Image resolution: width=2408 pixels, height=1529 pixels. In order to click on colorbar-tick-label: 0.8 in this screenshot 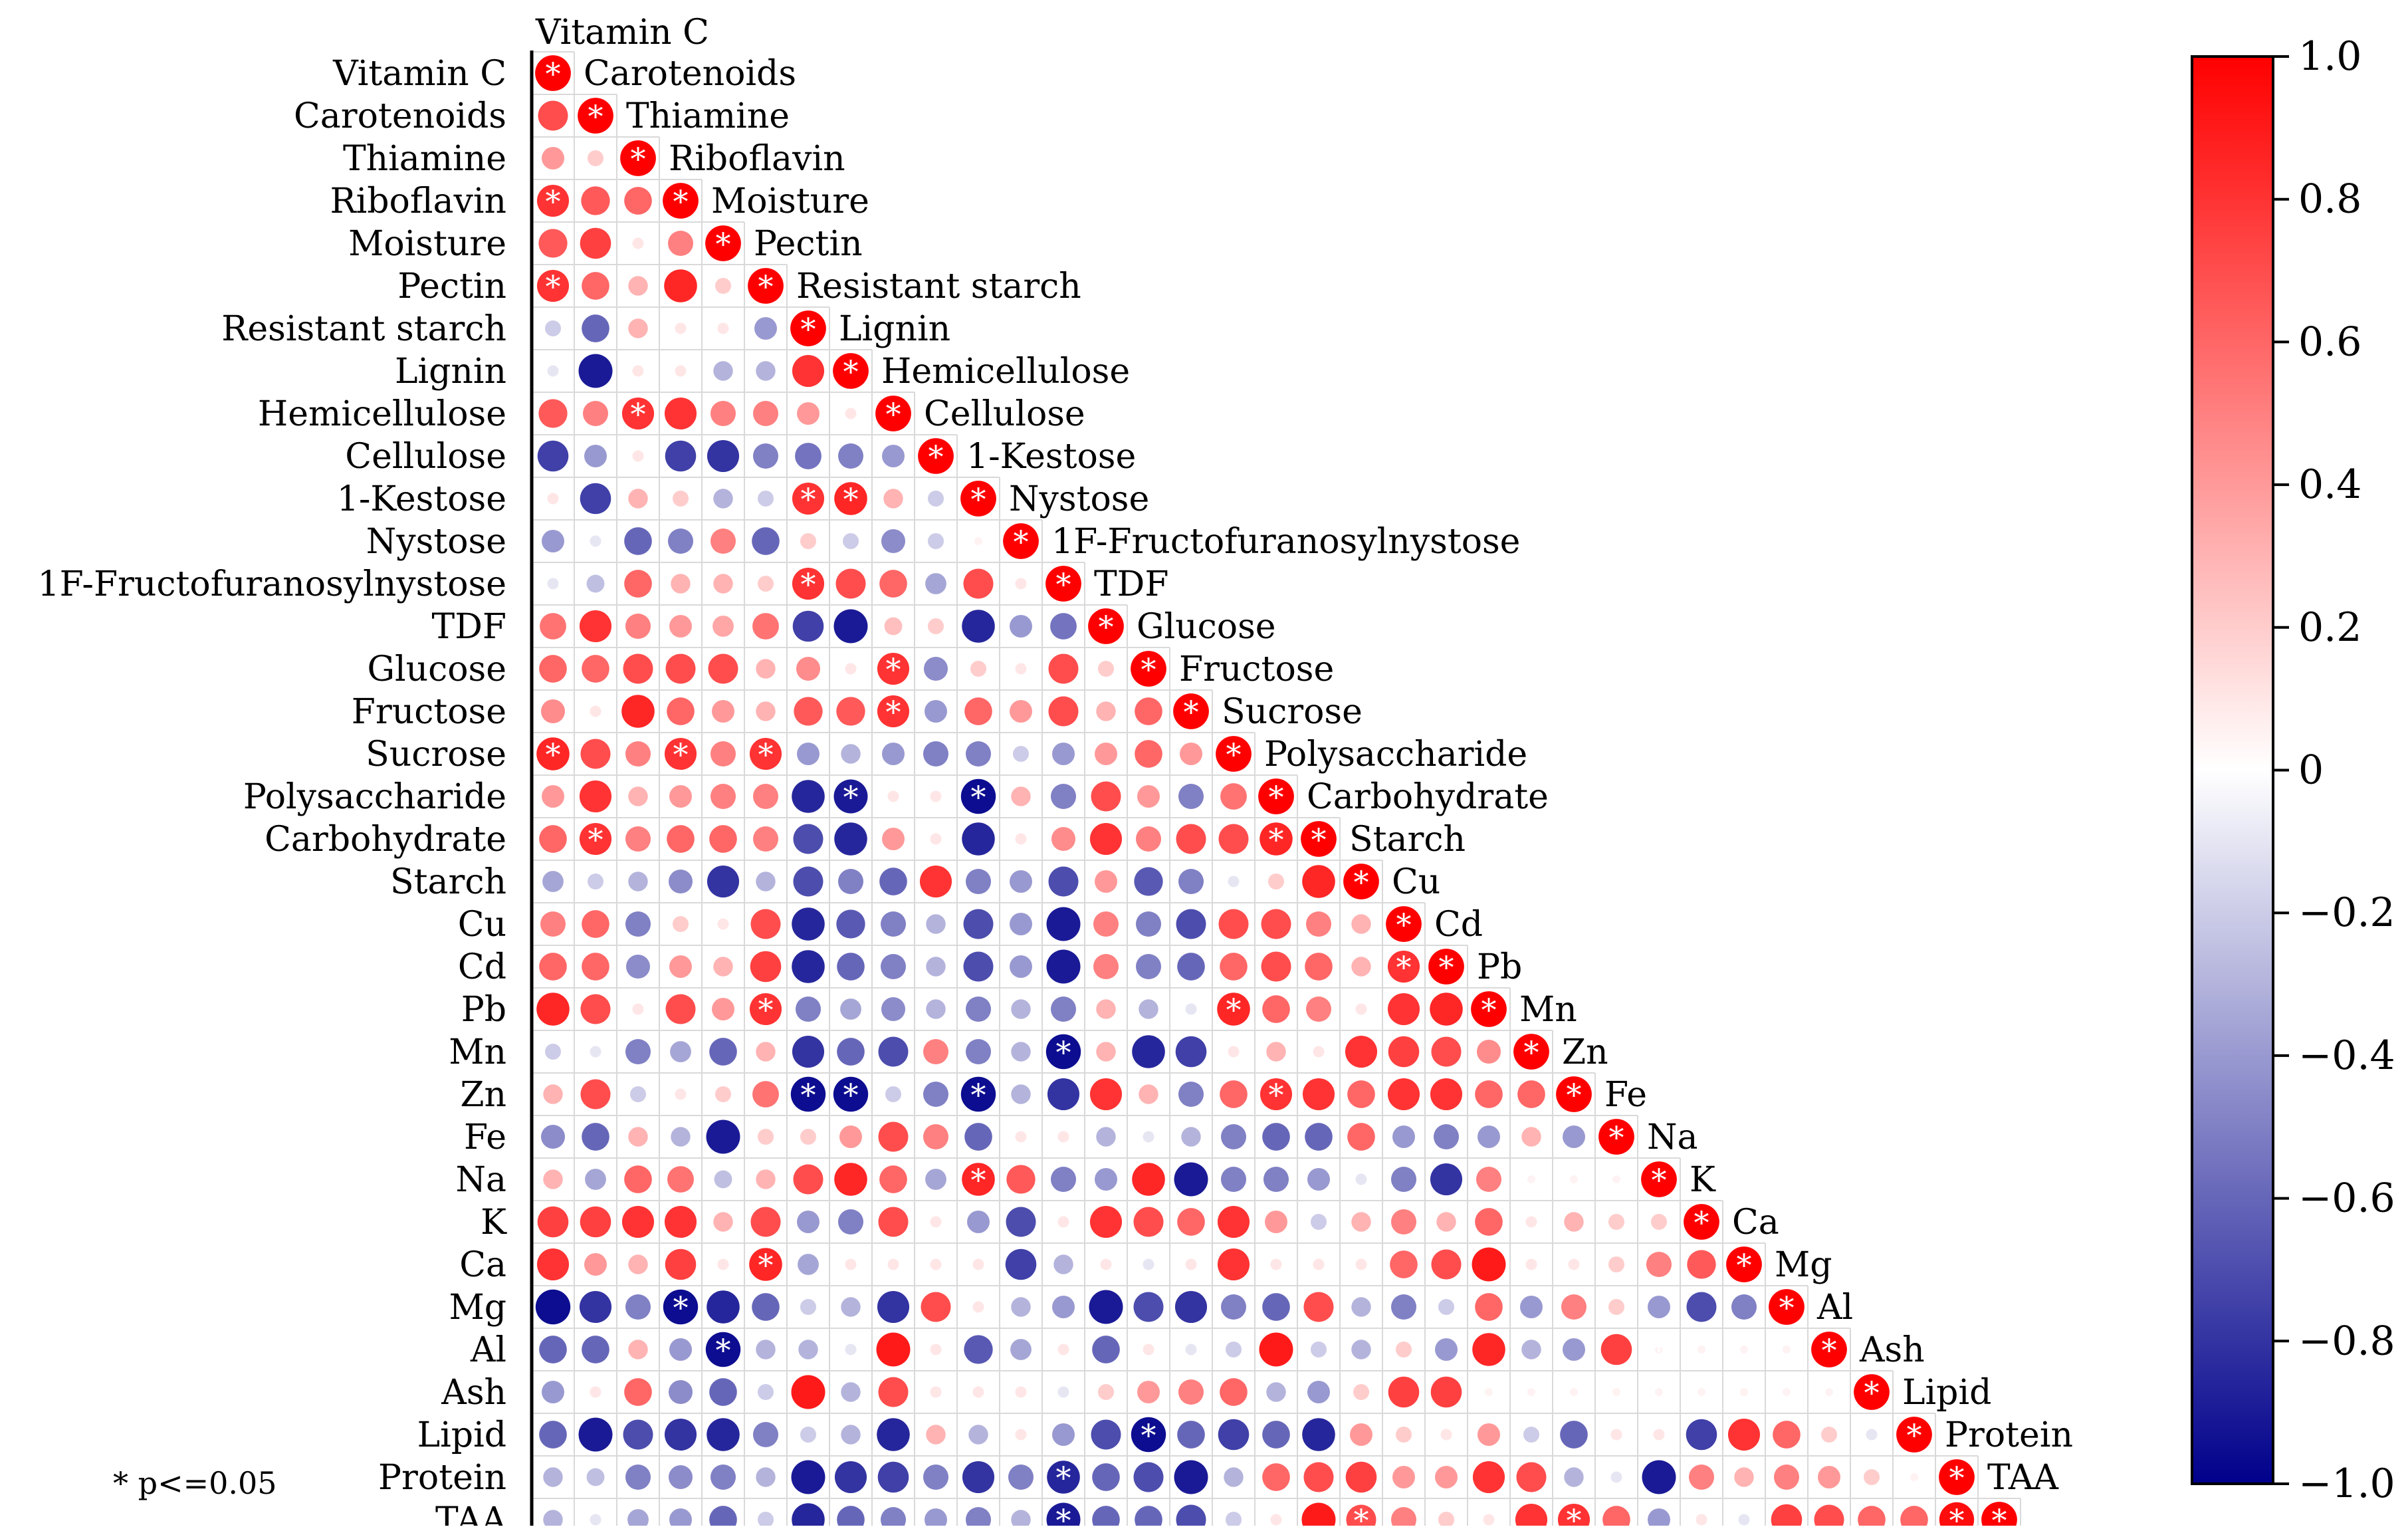, I will do `click(2329, 200)`.